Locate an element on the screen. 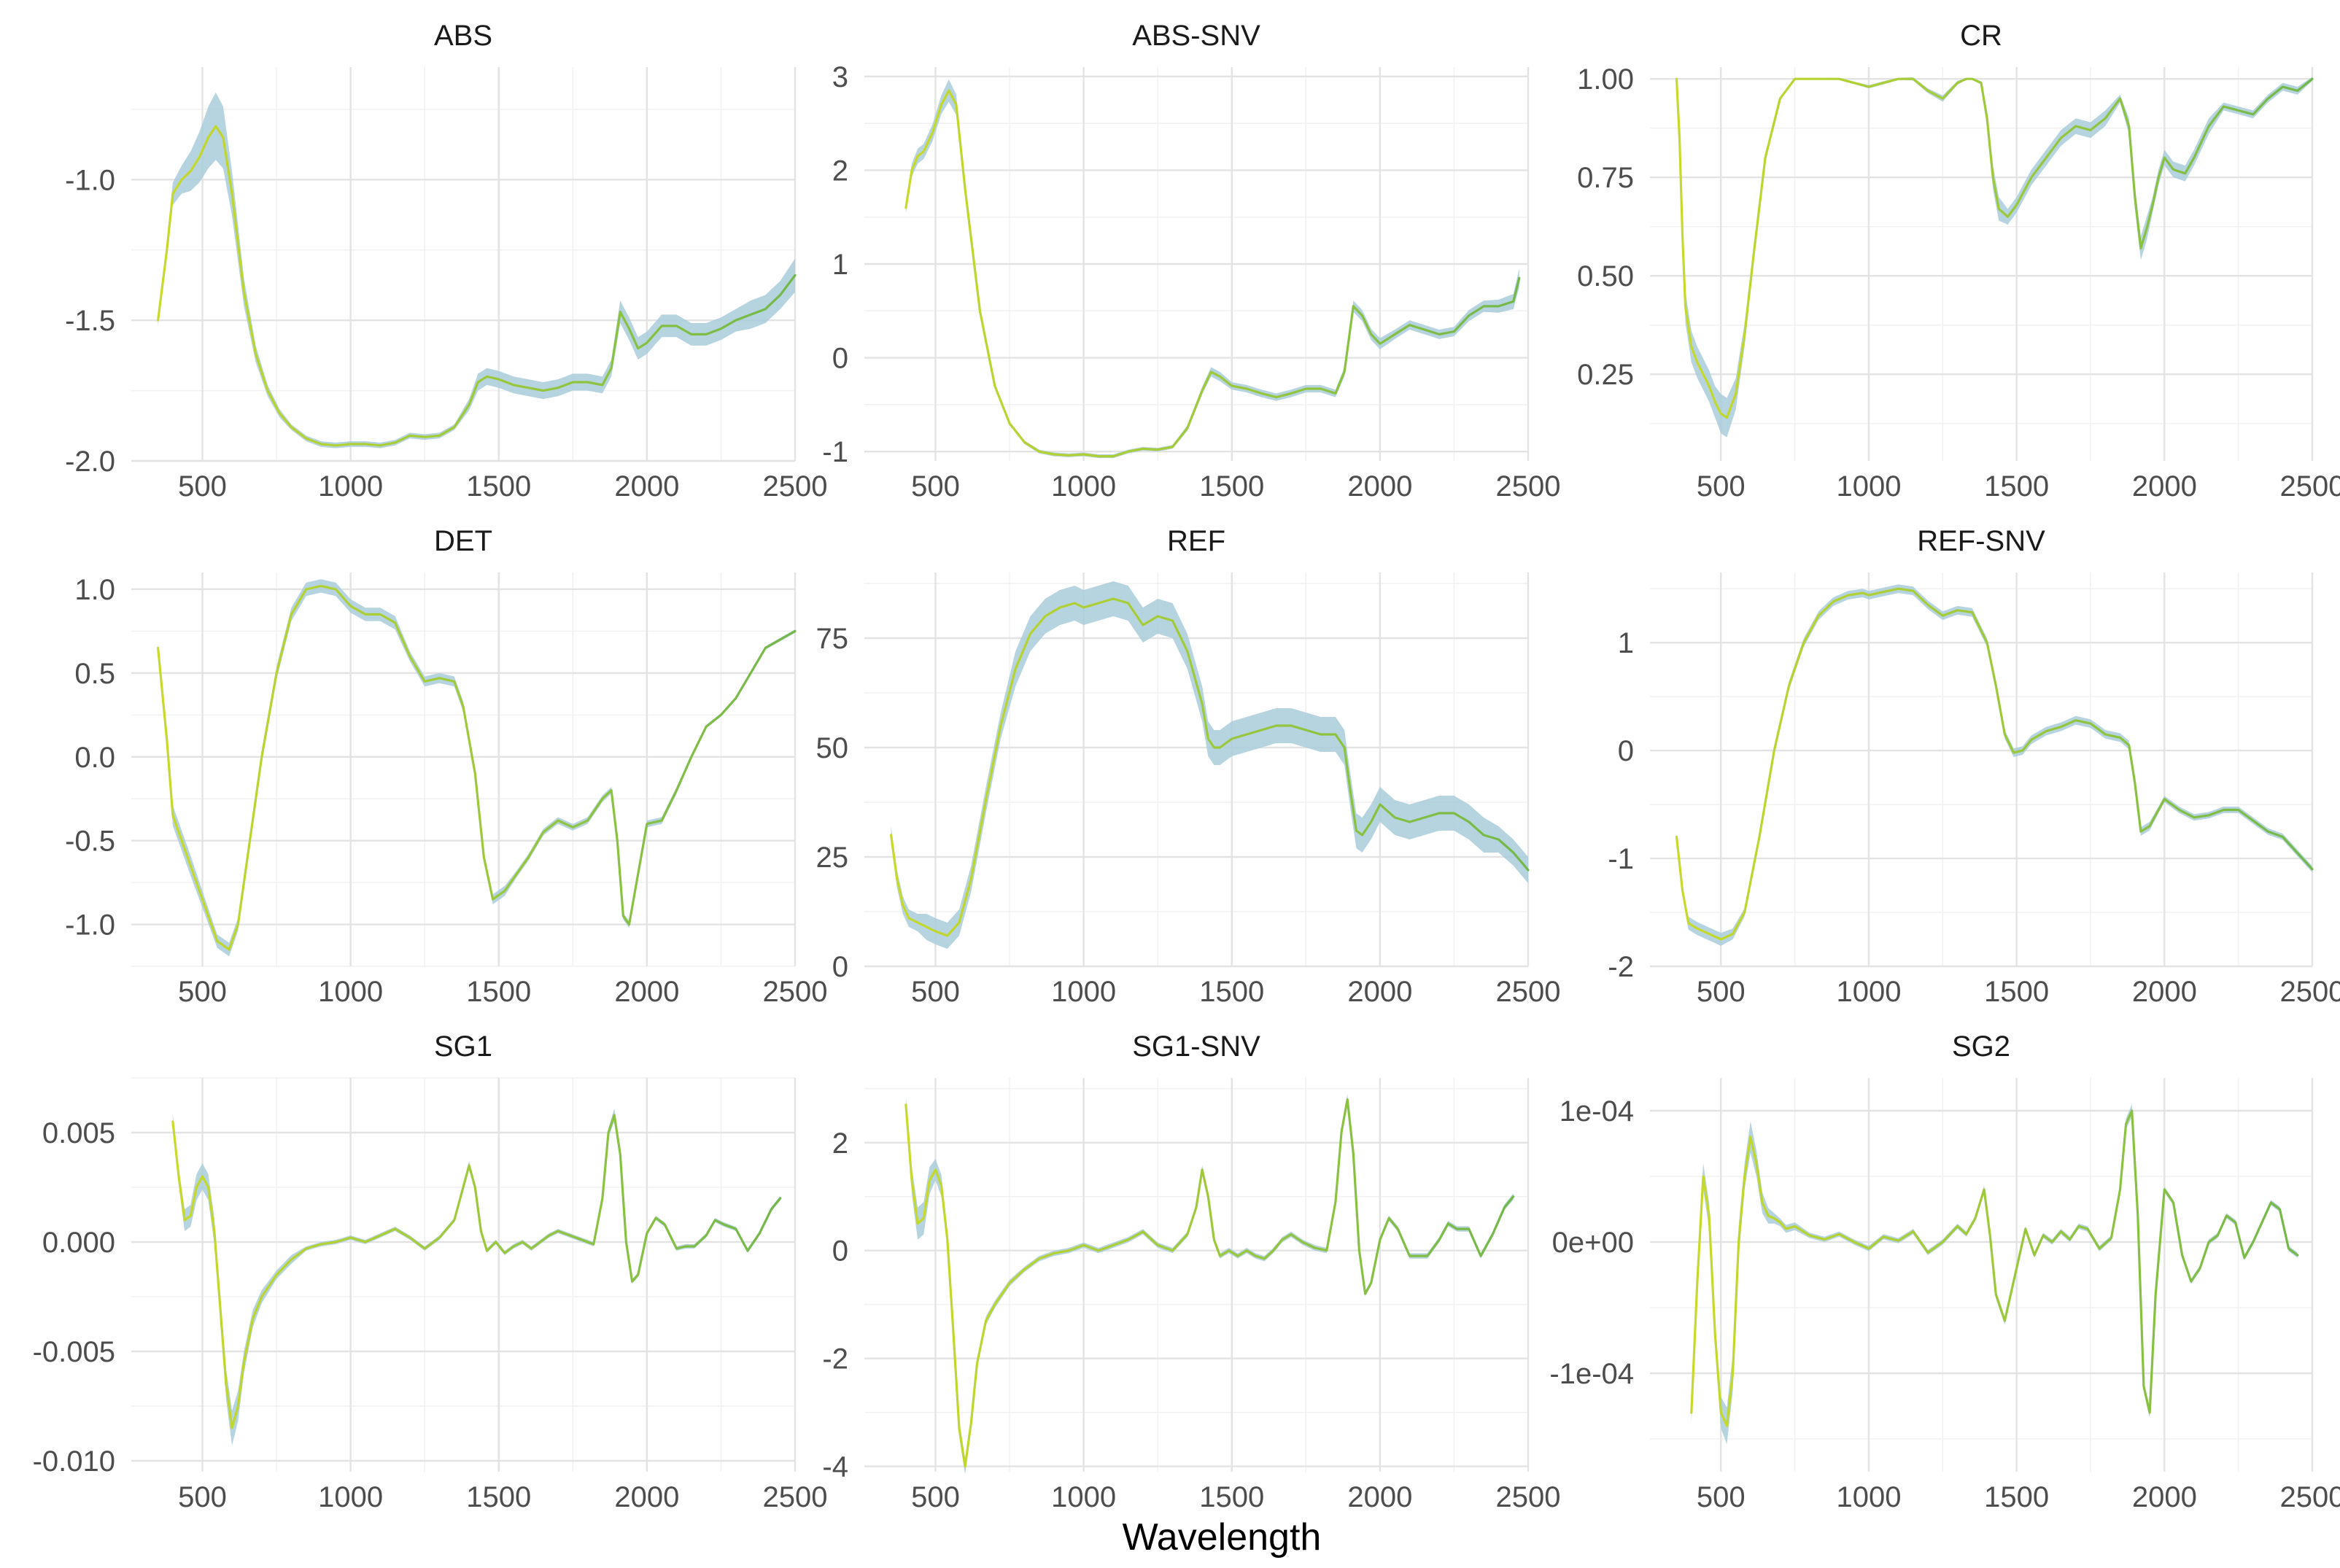  panel-ref-snv: REF-SNV 500 1000 1500 2000 2500 1 0 -1 -2 is located at coordinates (1974, 766).